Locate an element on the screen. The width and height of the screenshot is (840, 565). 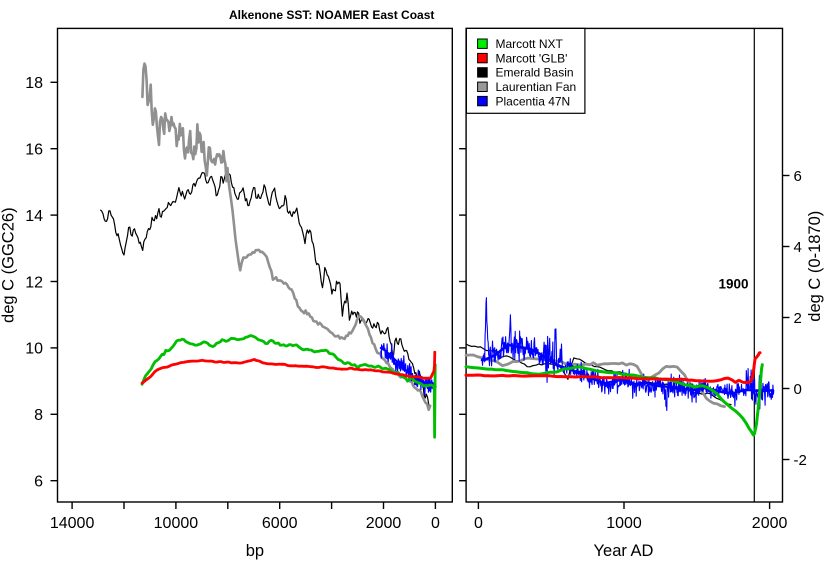
svg-text: 8 is located at coordinates (38, 415).